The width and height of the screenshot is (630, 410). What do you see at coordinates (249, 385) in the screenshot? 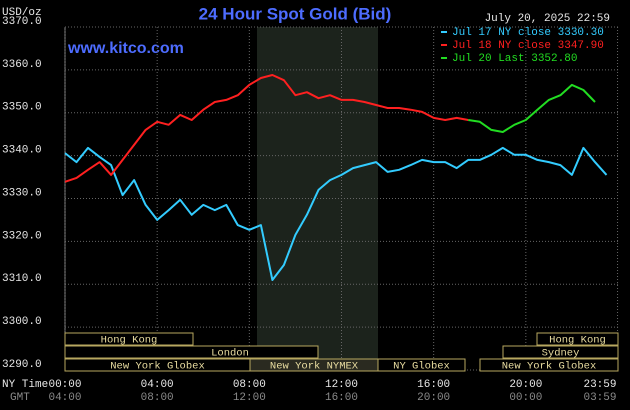
I see `x-tick-label: 08:00` at bounding box center [249, 385].